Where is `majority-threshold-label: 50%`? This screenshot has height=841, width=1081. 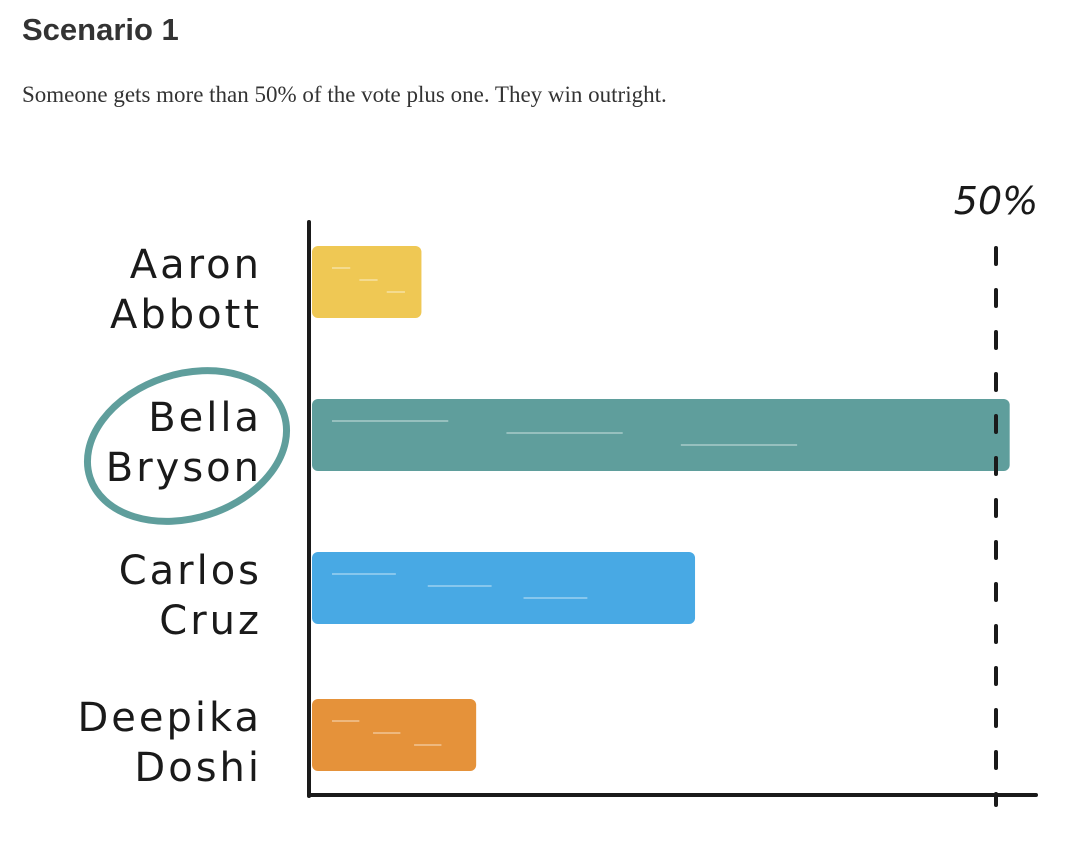 majority-threshold-label: 50% is located at coordinates (996, 201).